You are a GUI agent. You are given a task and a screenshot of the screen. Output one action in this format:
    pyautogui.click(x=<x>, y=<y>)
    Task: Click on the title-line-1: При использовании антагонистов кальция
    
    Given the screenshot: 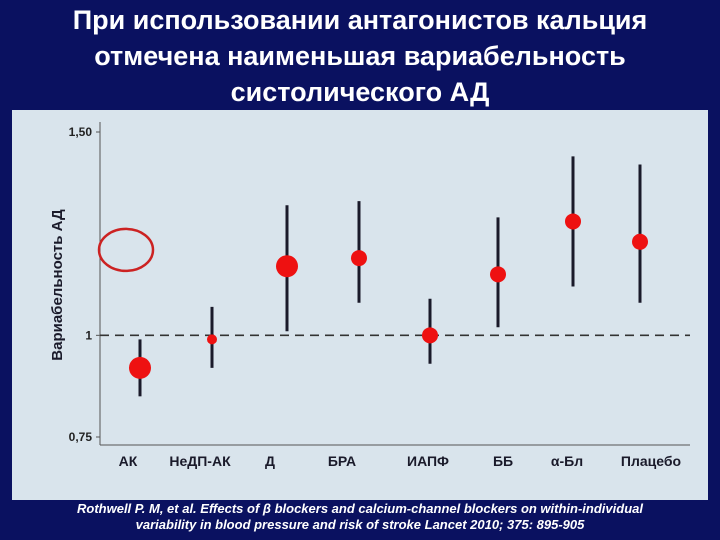 What is the action you would take?
    pyautogui.click(x=360, y=20)
    